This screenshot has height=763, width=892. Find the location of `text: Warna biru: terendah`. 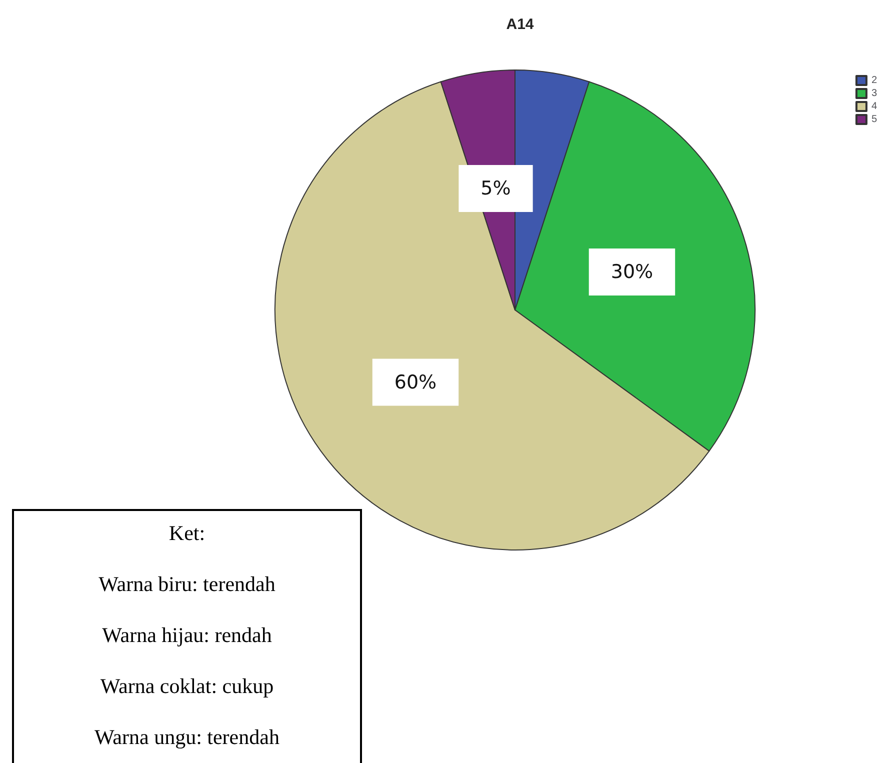

text: Warna biru: terendah is located at coordinates (187, 584).